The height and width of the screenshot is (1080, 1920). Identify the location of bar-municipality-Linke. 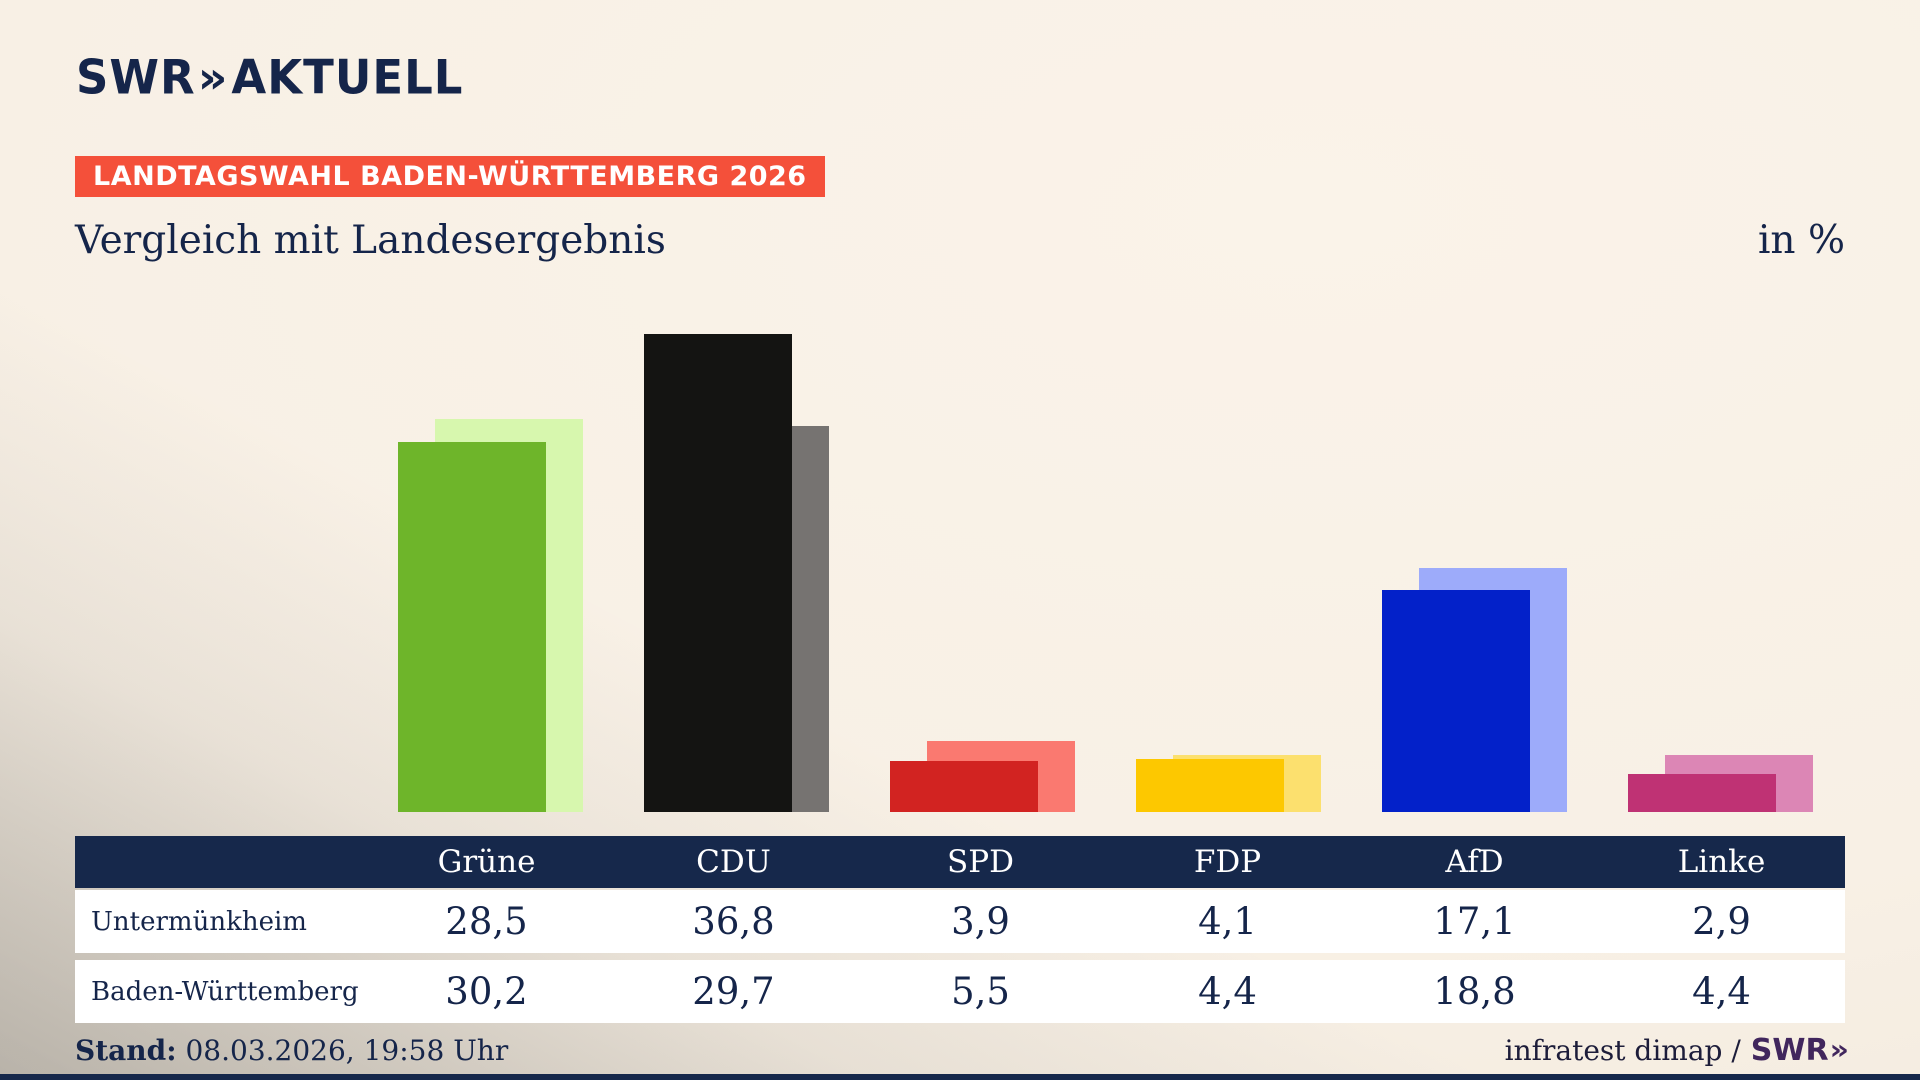
(1702, 793).